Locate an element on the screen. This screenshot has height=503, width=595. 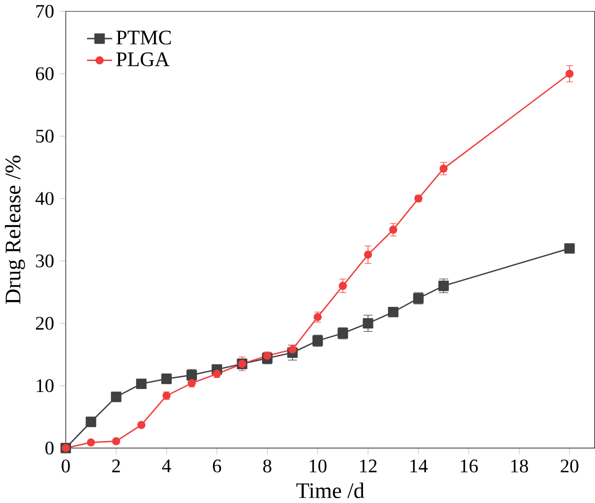
y-tick-label: 10 is located at coordinates (45, 385).